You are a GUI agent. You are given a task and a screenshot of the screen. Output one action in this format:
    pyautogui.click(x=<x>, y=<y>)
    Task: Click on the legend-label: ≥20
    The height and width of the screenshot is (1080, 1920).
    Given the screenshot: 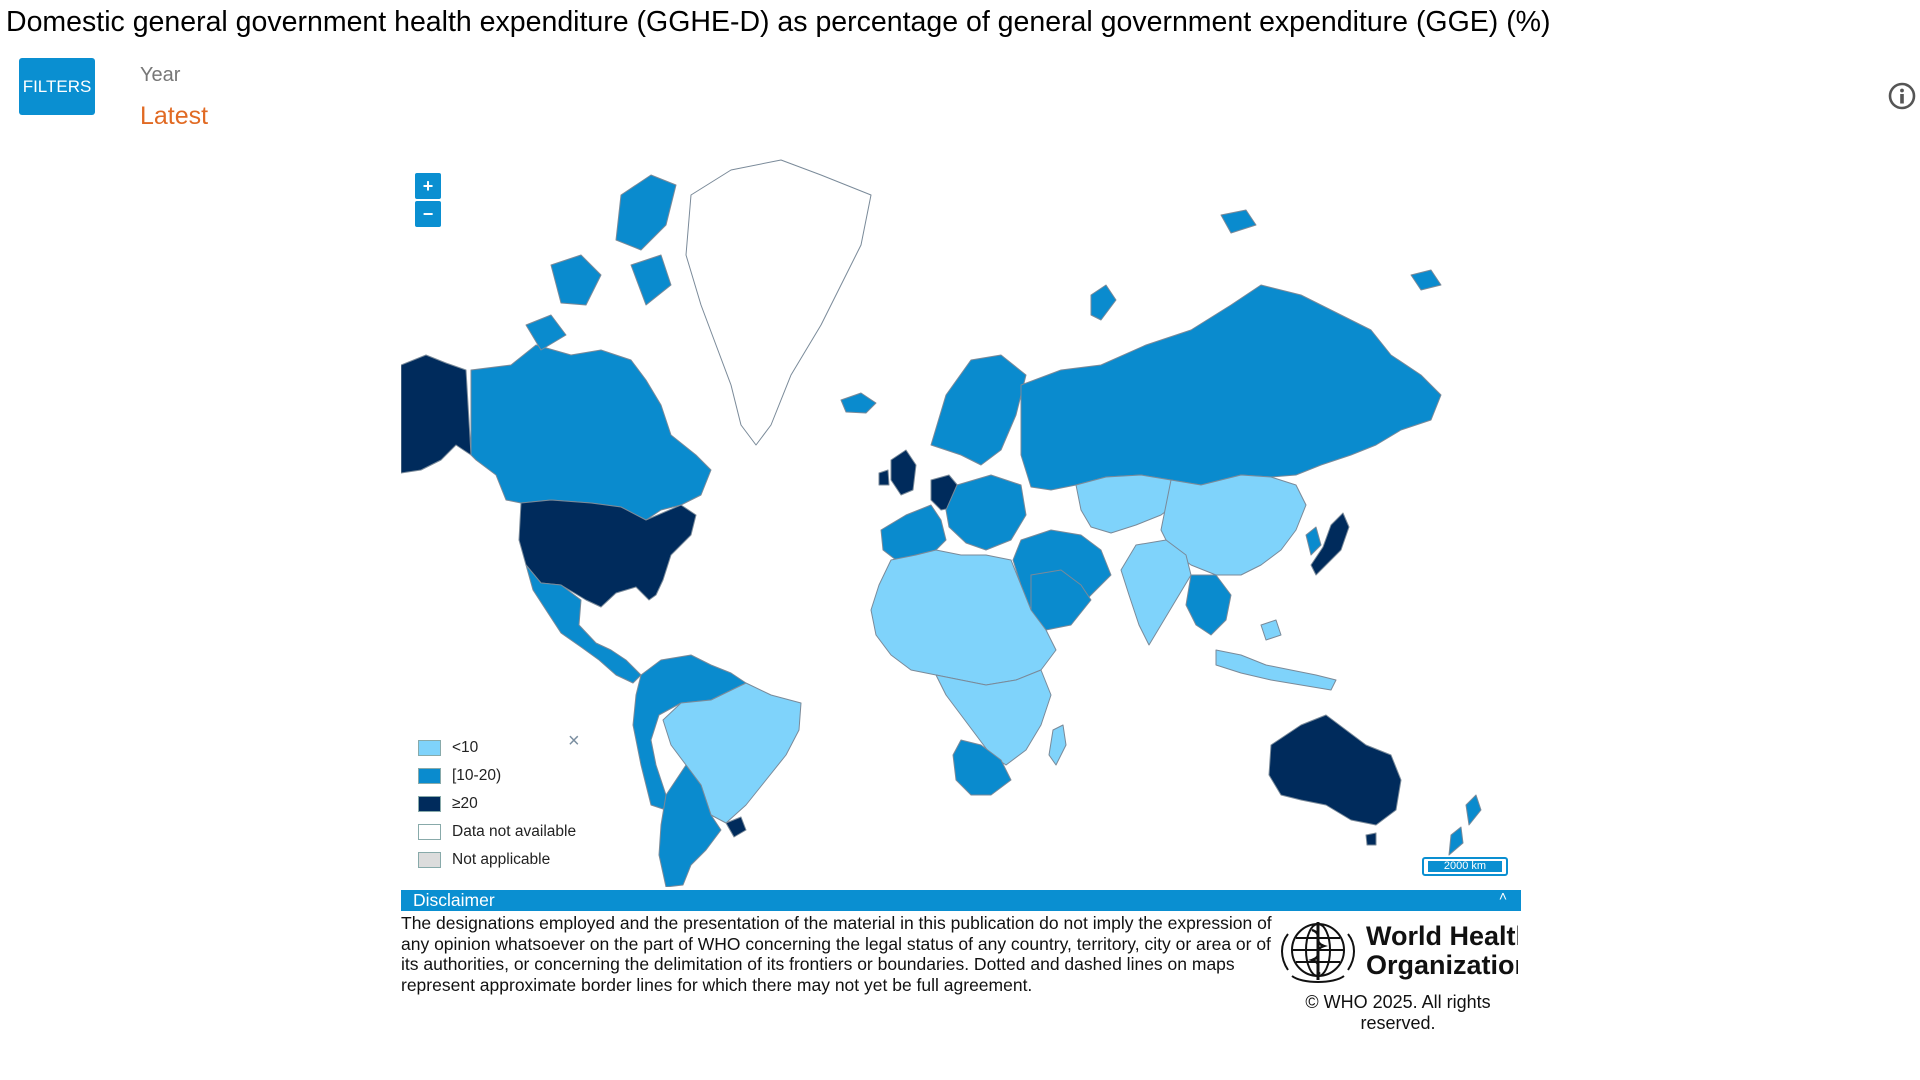 What is the action you would take?
    pyautogui.click(x=465, y=803)
    